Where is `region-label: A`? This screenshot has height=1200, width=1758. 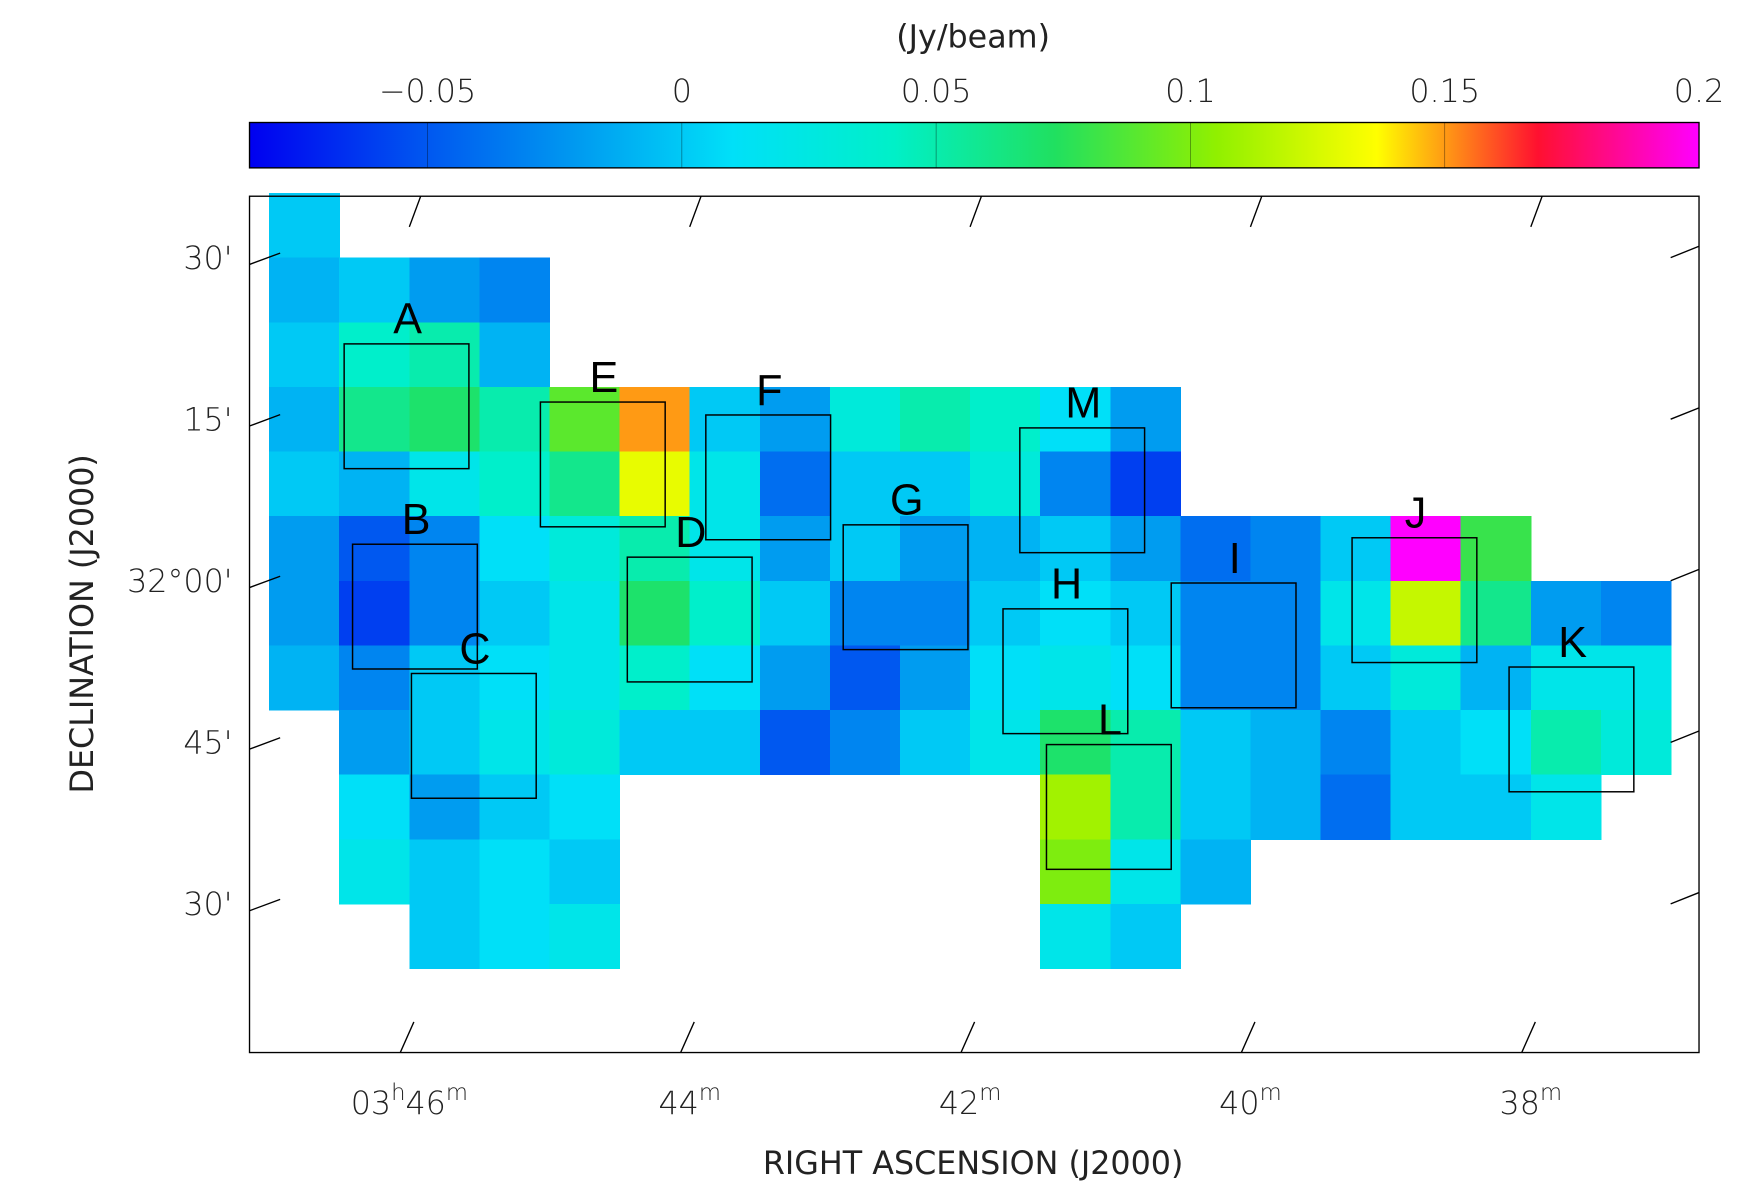
region-label: A is located at coordinates (407, 320).